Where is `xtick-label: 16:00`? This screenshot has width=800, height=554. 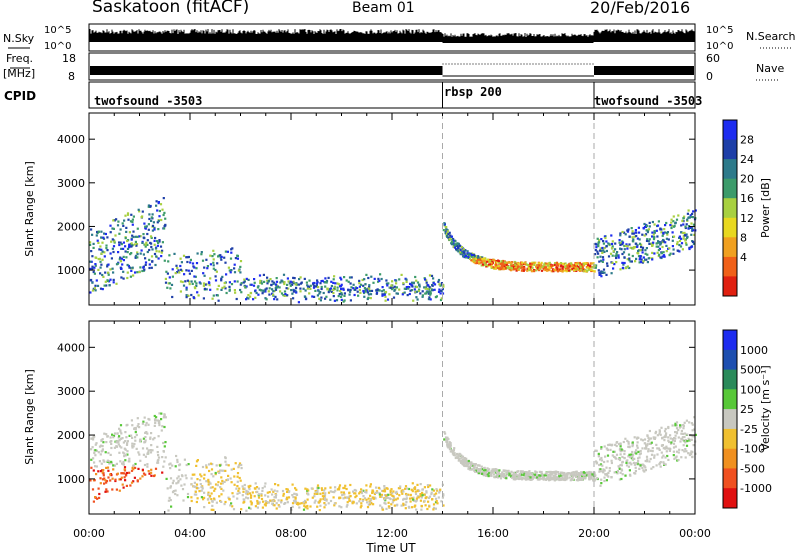
xtick-label: 16:00 is located at coordinates (493, 533).